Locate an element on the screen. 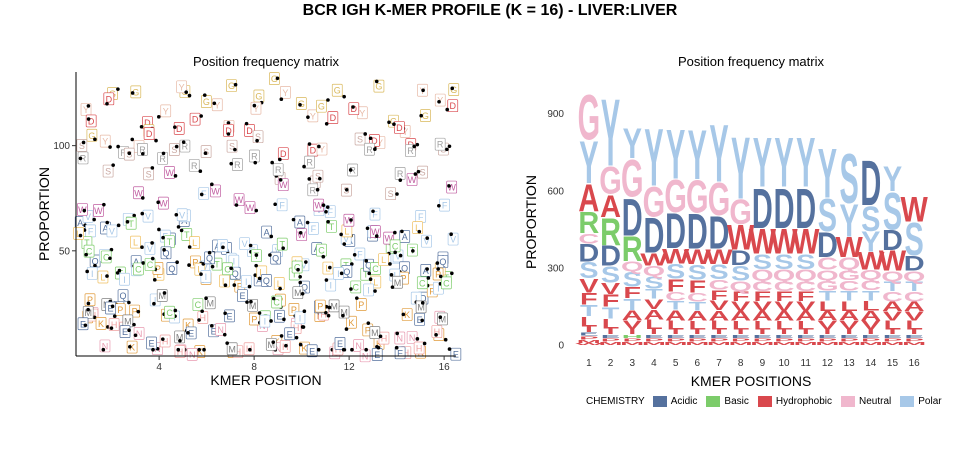 The height and width of the screenshot is (452, 980). logo-x-tick-label: 14 is located at coordinates (871, 363).